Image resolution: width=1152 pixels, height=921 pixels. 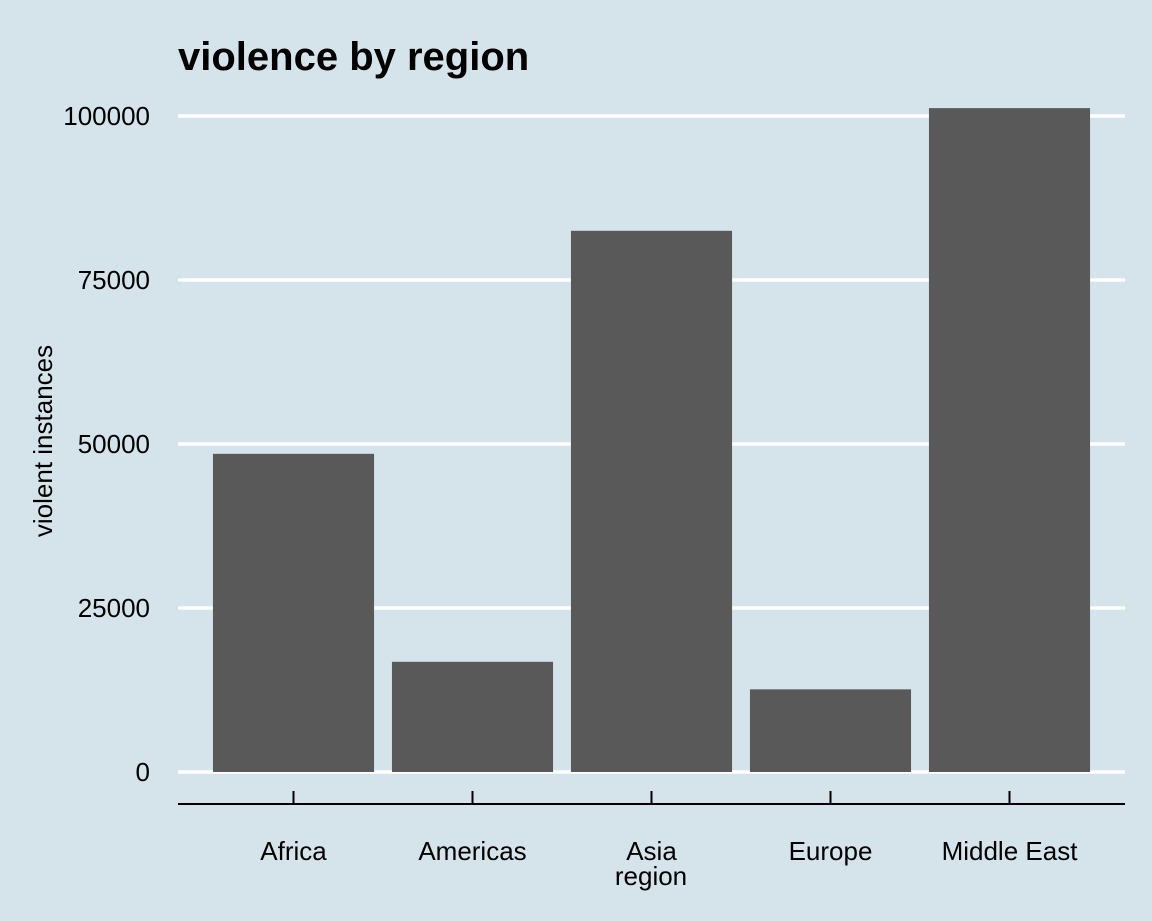 I want to click on y-tick-label: 75000, so click(x=114, y=280).